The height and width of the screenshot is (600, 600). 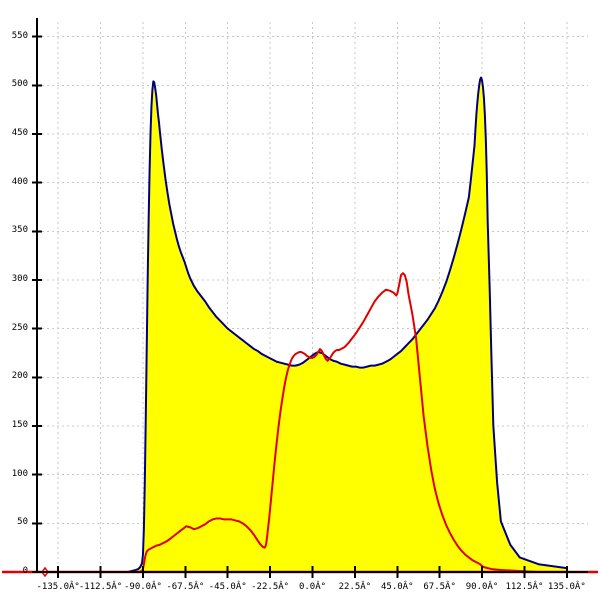 What do you see at coordinates (439, 587) in the screenshot?
I see `x-tick-label: 67.5Â°` at bounding box center [439, 587].